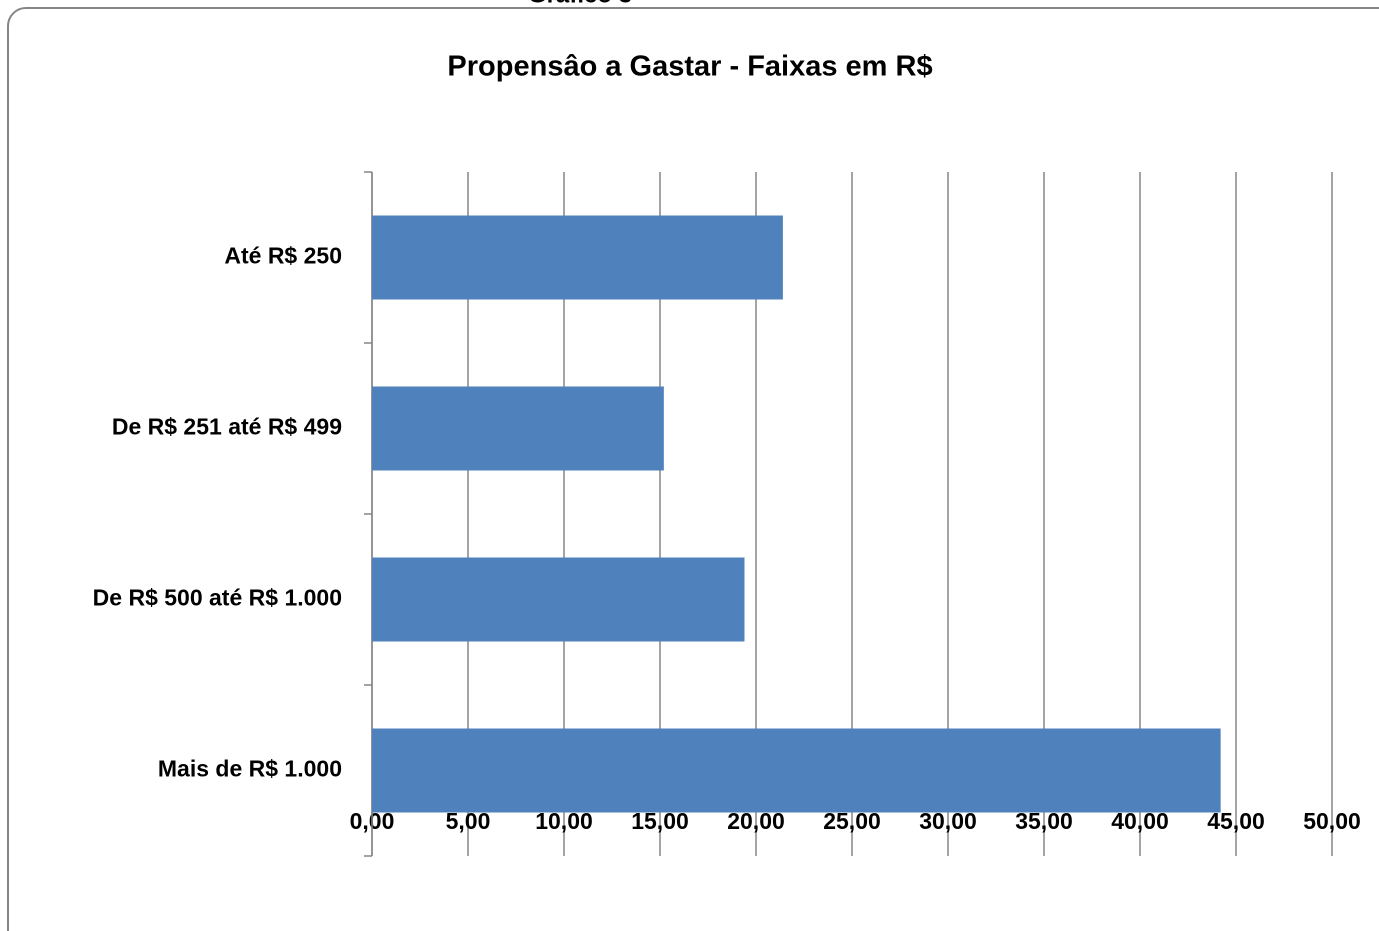 The width and height of the screenshot is (1379, 931). What do you see at coordinates (689, 67) in the screenshot?
I see `chart-title: Propensâo a Gastar - Faixas em R$` at bounding box center [689, 67].